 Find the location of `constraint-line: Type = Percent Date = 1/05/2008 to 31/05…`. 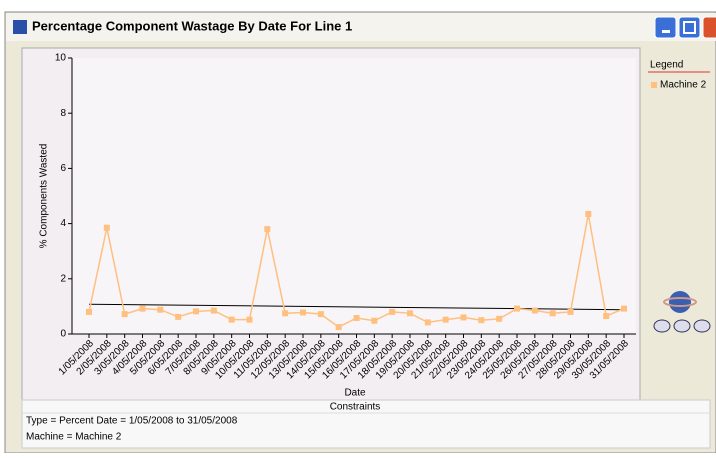

constraint-line: Type = Percent Date = 1/05/2008 to 31/05… is located at coordinates (132, 421).